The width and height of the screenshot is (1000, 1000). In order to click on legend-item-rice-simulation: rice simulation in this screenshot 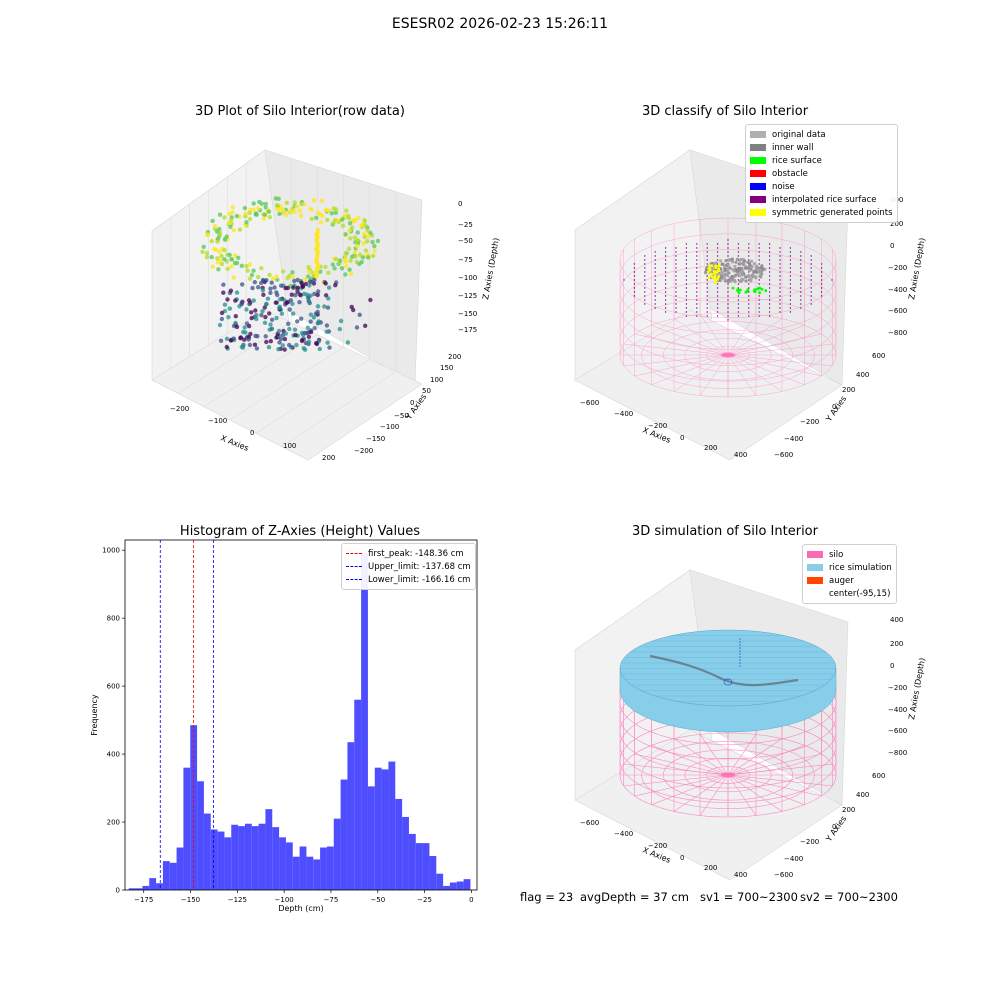, I will do `click(849, 567)`.